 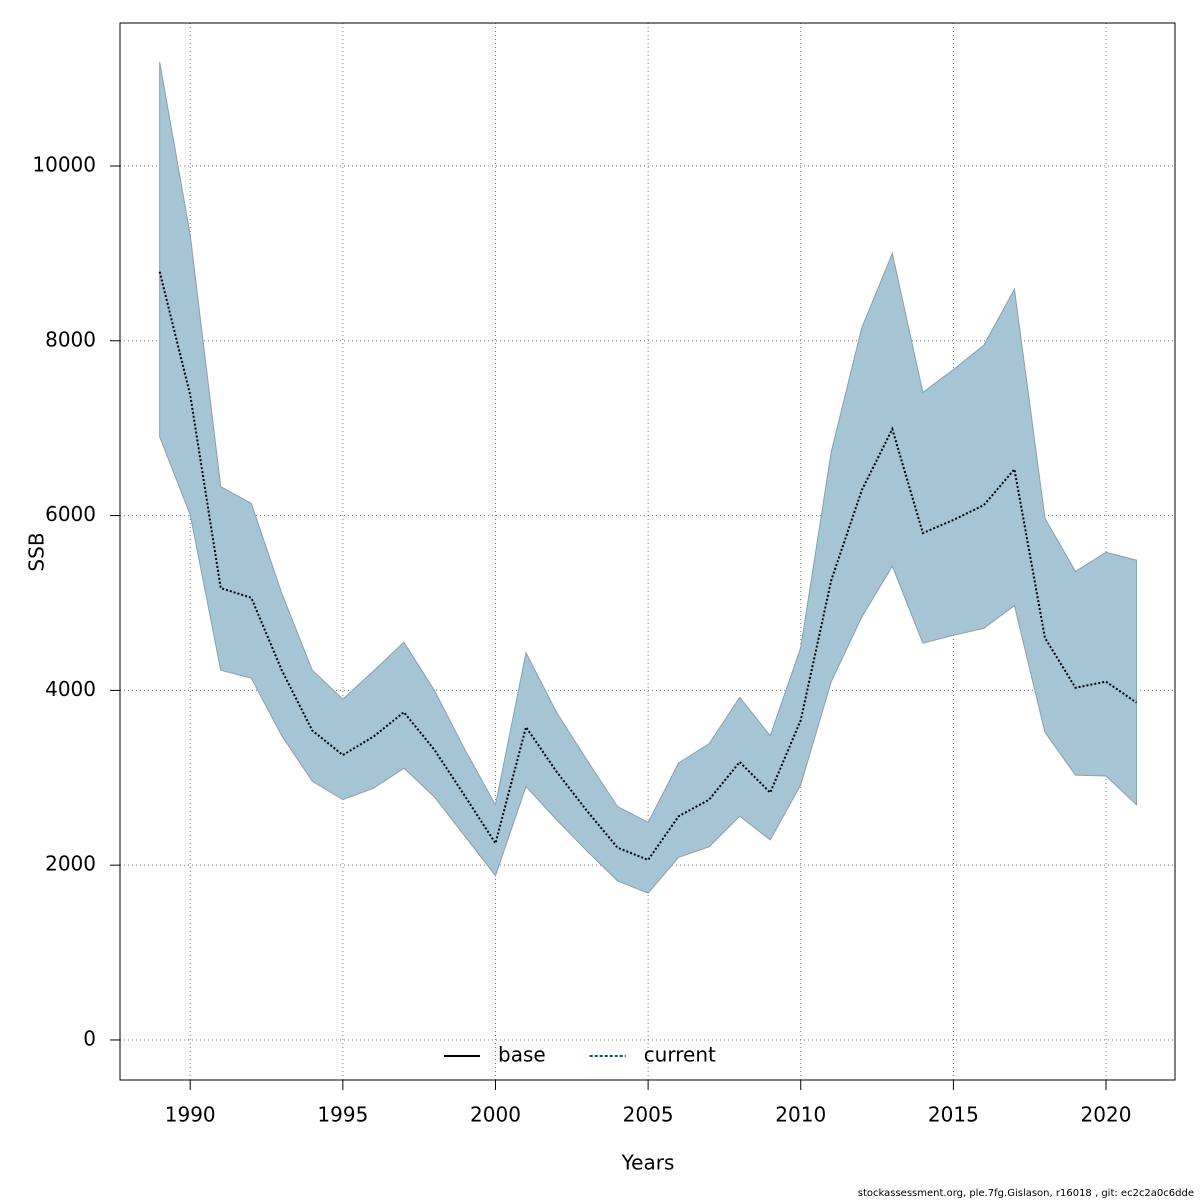 What do you see at coordinates (648, 1115) in the screenshot?
I see `x-tick-label: 2005` at bounding box center [648, 1115].